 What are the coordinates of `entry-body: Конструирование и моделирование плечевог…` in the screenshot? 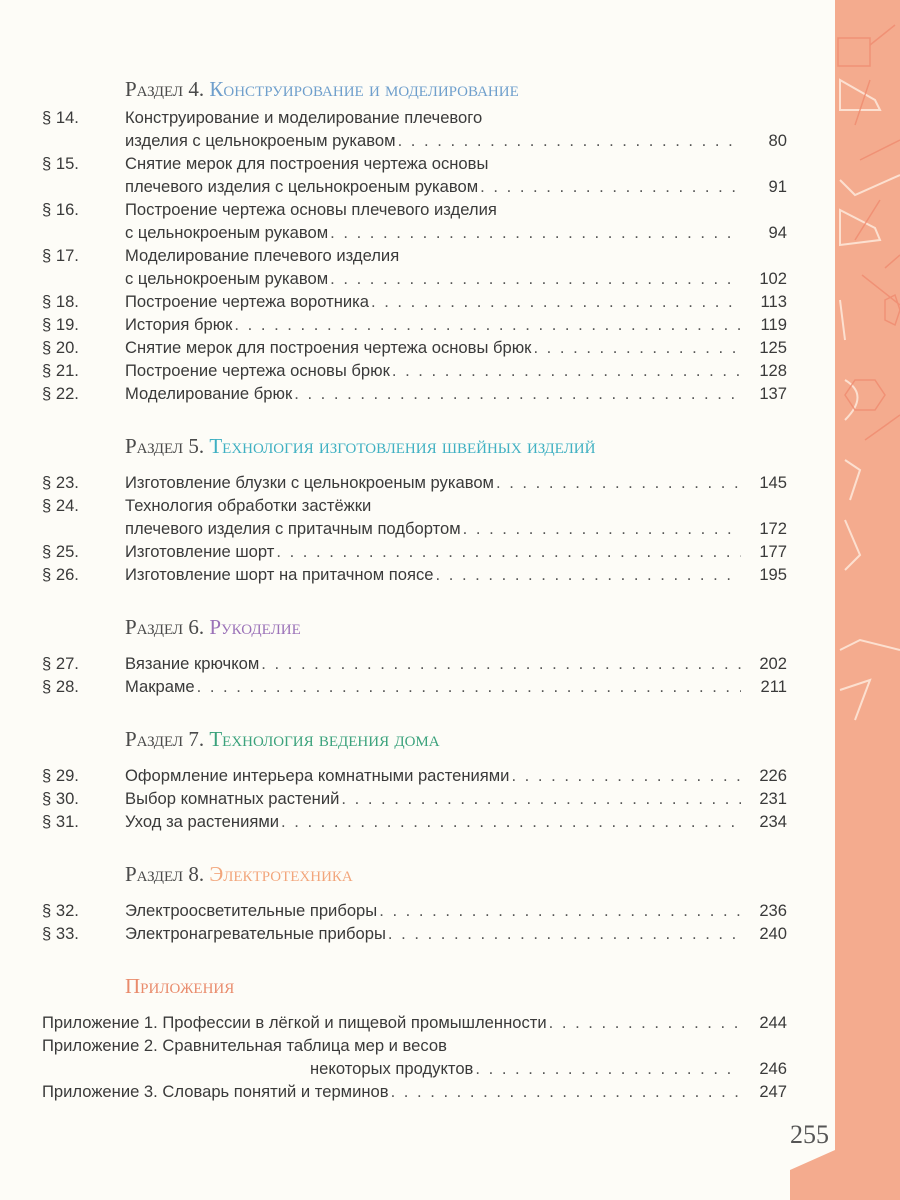 It's located at (456, 129).